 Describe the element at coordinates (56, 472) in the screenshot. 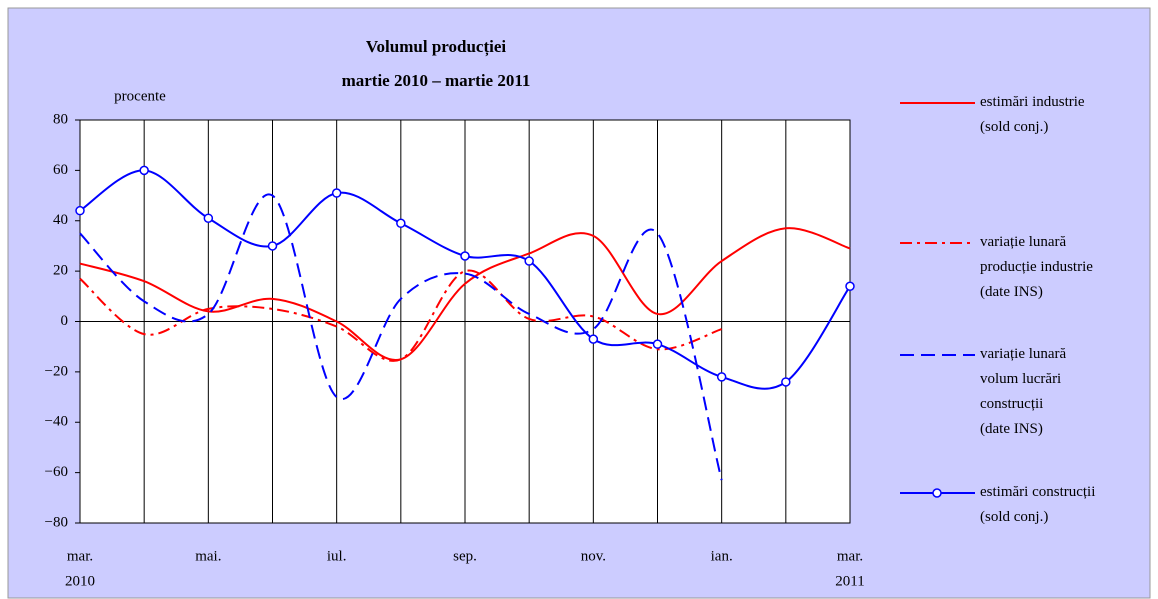

I see `y-tick-label: −60` at that location.